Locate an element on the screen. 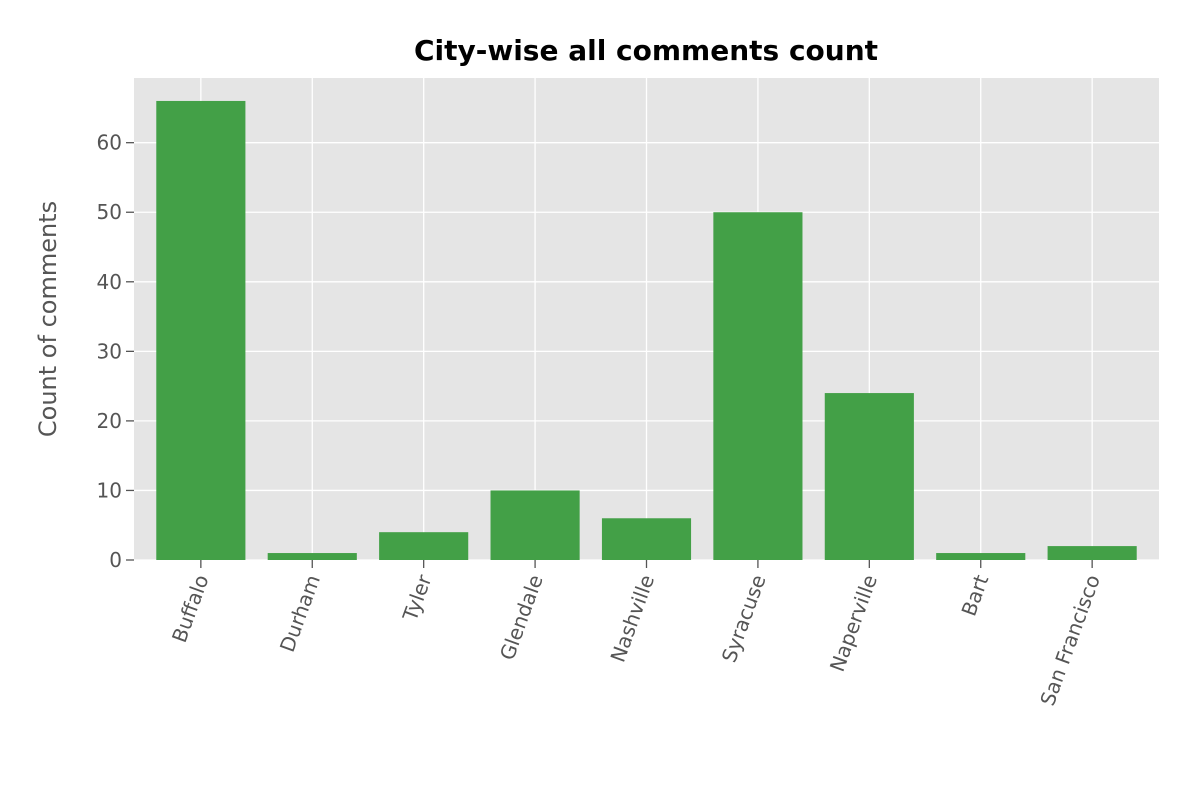  x-tick-label: Glendale is located at coordinates (521, 618).